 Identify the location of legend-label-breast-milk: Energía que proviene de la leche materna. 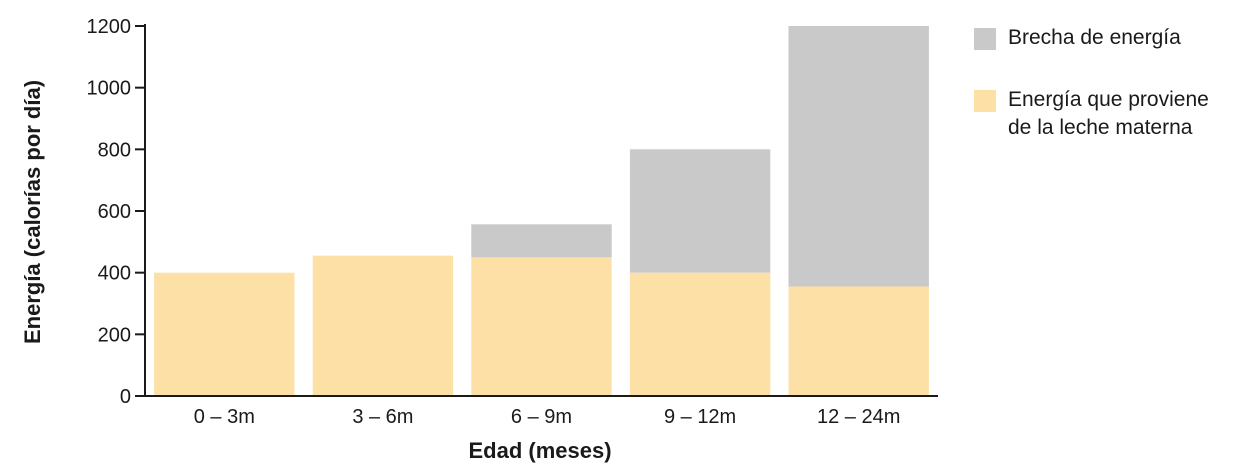
(1108, 113).